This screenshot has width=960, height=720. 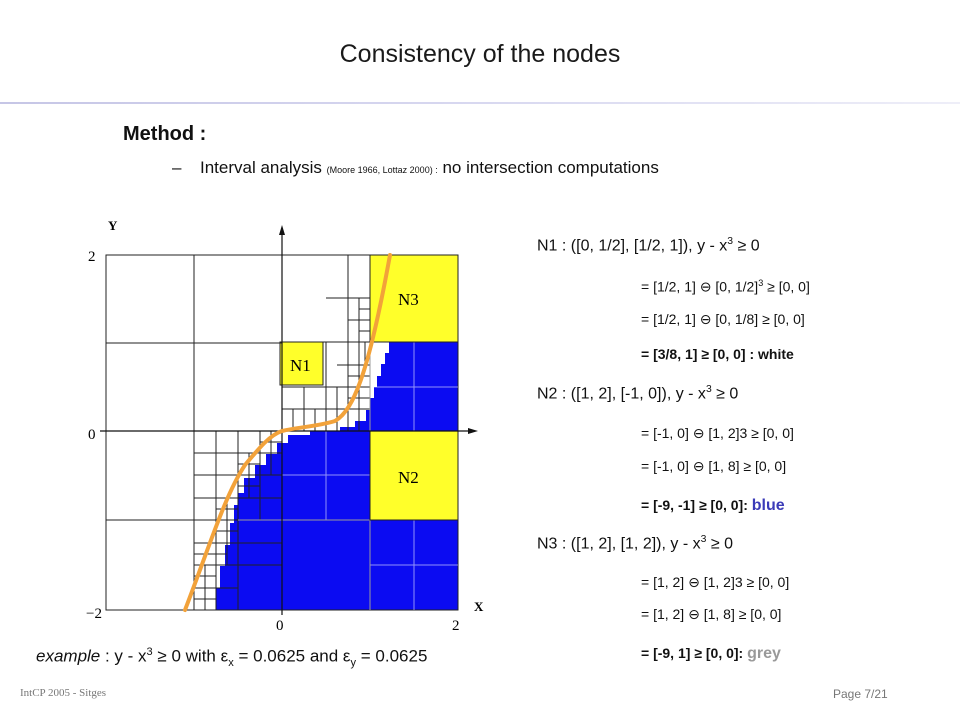 I want to click on node-n2-label: N2, so click(x=408, y=477).